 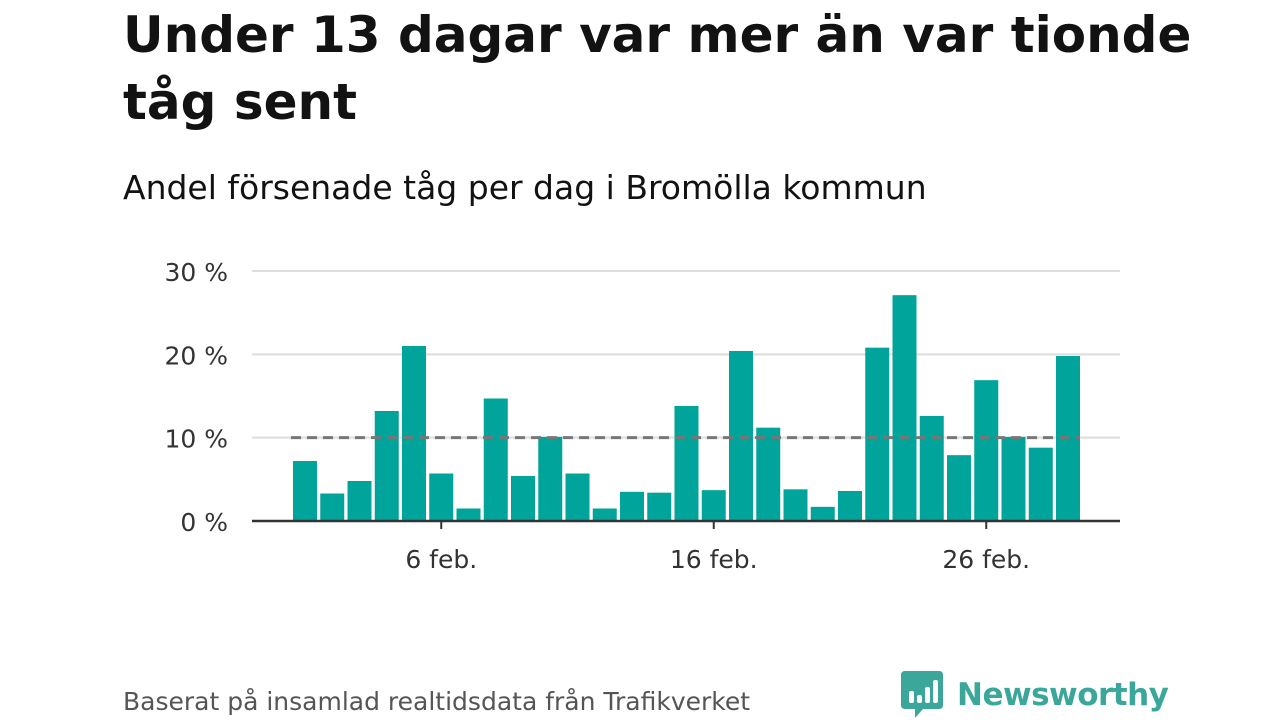 I want to click on x-tick-label: 6 feb., so click(x=441, y=559).